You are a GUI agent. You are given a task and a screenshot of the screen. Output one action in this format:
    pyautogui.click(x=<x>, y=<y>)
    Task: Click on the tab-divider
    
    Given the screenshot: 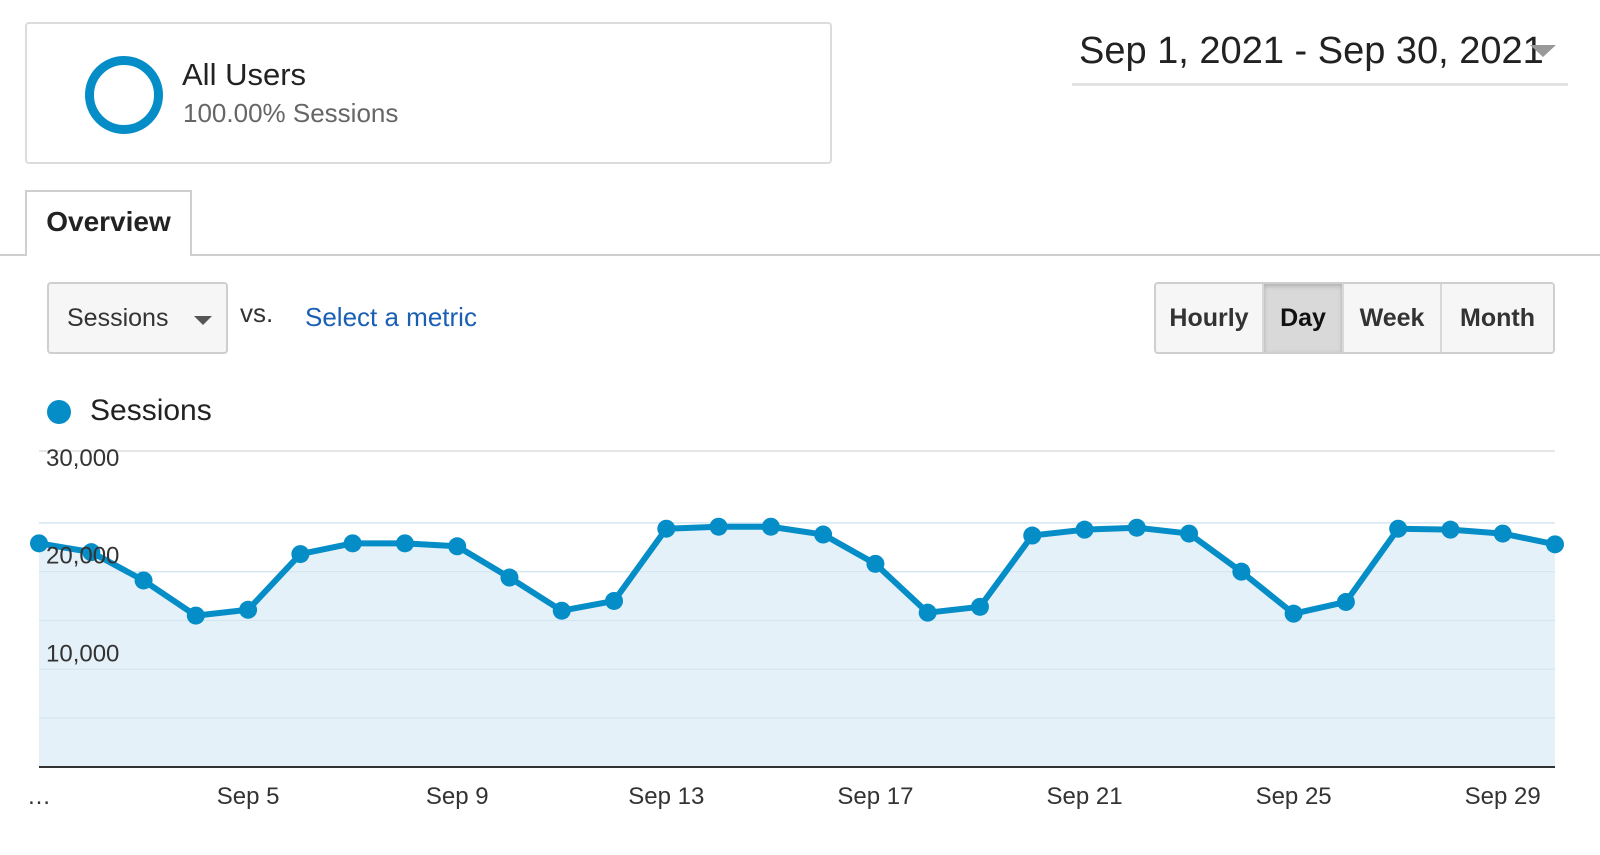 What is the action you would take?
    pyautogui.click(x=800, y=255)
    